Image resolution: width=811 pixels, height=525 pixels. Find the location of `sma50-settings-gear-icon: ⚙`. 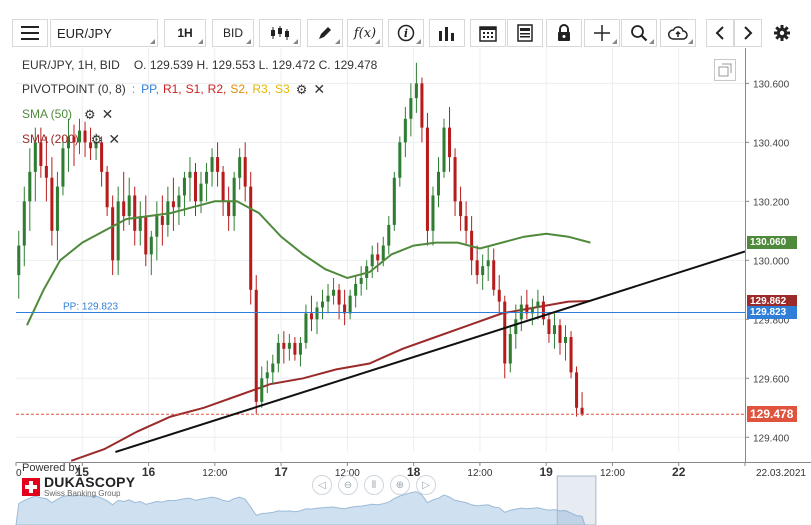

sma50-settings-gear-icon: ⚙ is located at coordinates (90, 114).